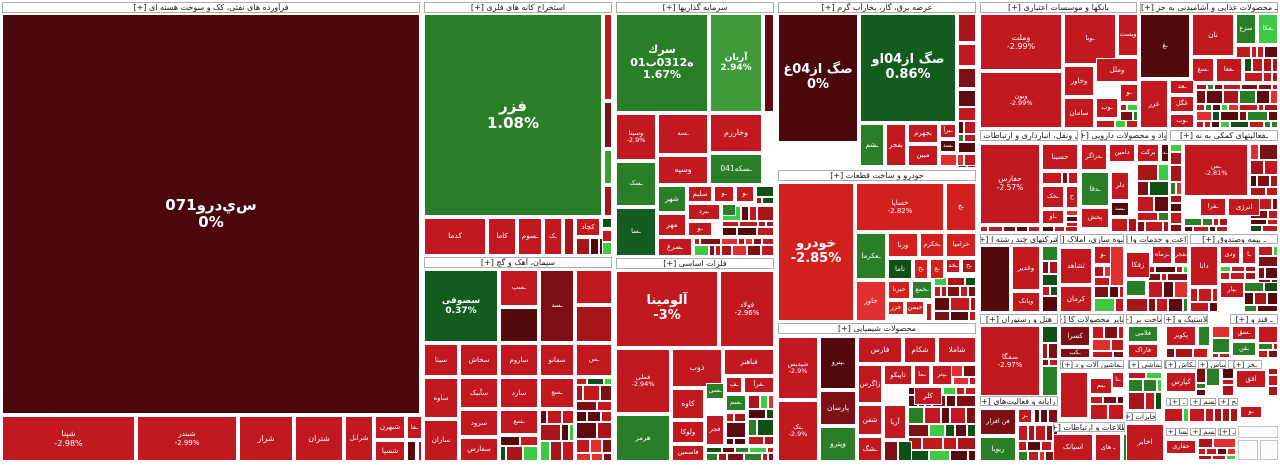 The height and width of the screenshot is (469, 1280). I want to click on stock-tile-بجهرم: بجهرم, so click(923, 133).